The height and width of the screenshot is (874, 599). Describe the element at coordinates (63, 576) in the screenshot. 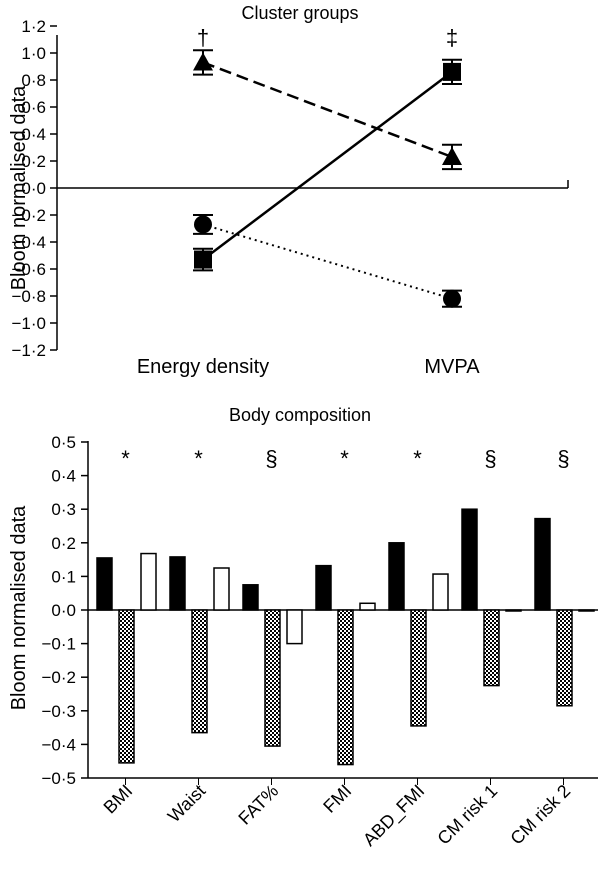

I see `y-tick-label: 0·1` at that location.